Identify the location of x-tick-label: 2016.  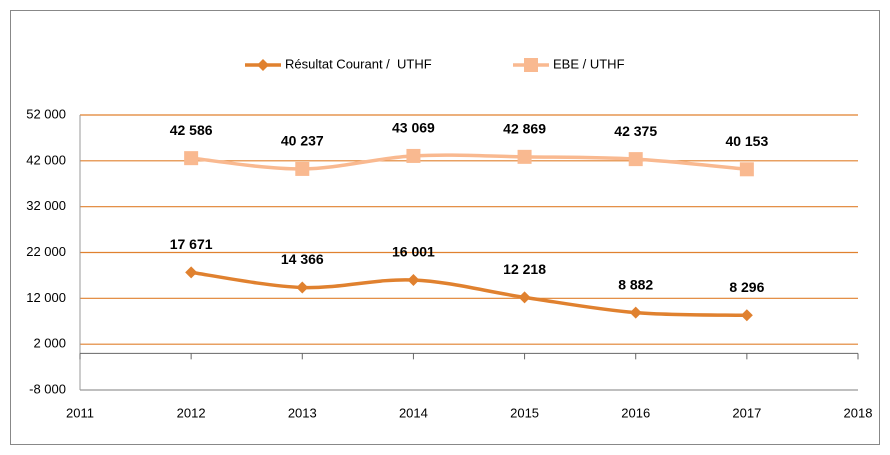
(635, 412).